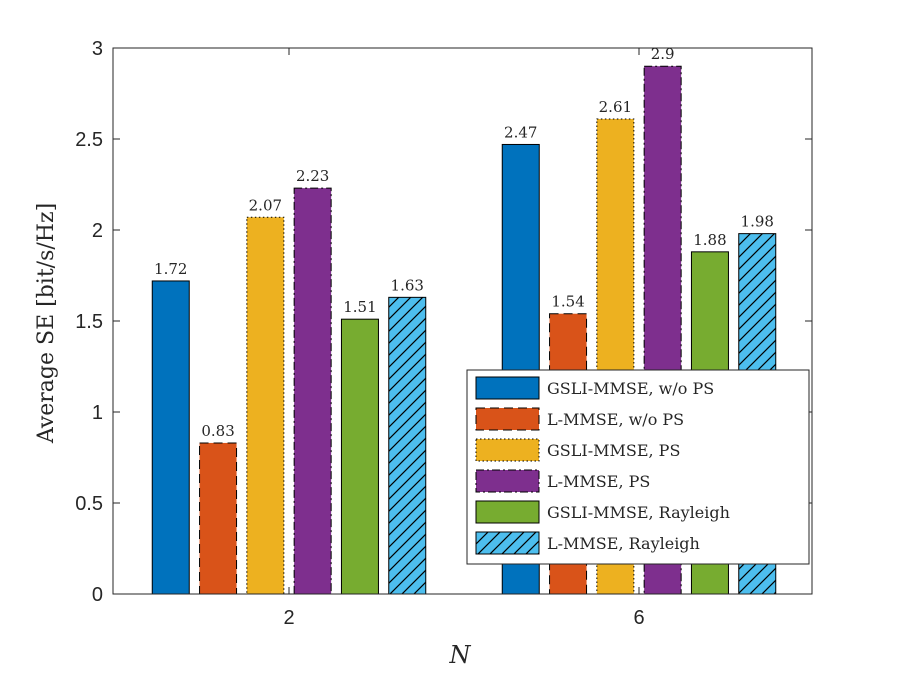 Image resolution: width=897 pixels, height=673 pixels. Describe the element at coordinates (312, 391) in the screenshot. I see `bar-l-mmse-ps-n2` at that location.